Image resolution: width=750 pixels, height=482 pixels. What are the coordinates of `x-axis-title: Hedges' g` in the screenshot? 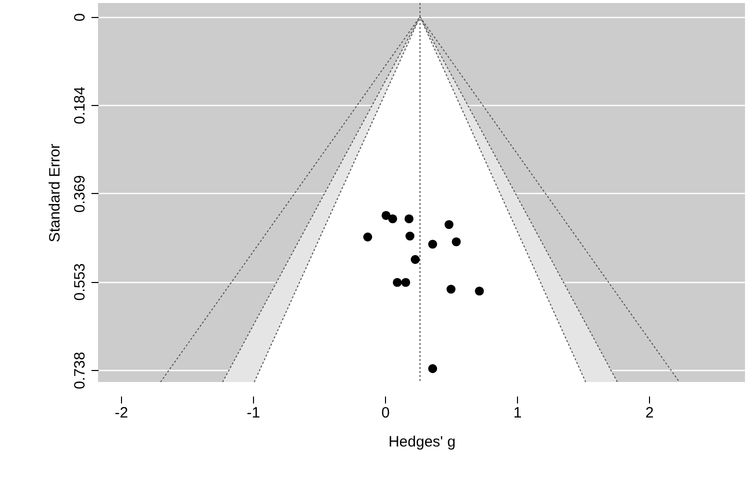 It's located at (422, 442).